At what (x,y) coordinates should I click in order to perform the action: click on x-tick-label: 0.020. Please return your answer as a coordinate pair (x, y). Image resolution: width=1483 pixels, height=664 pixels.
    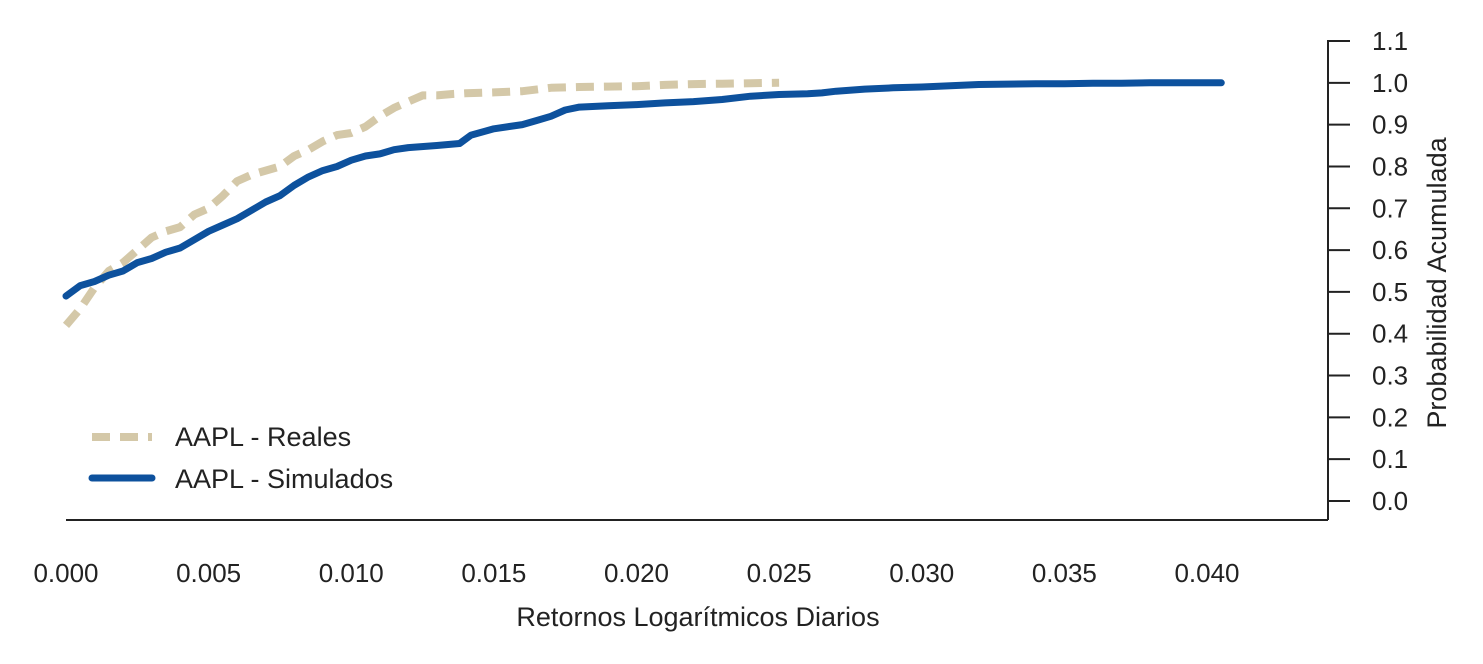
    Looking at the image, I should click on (636, 573).